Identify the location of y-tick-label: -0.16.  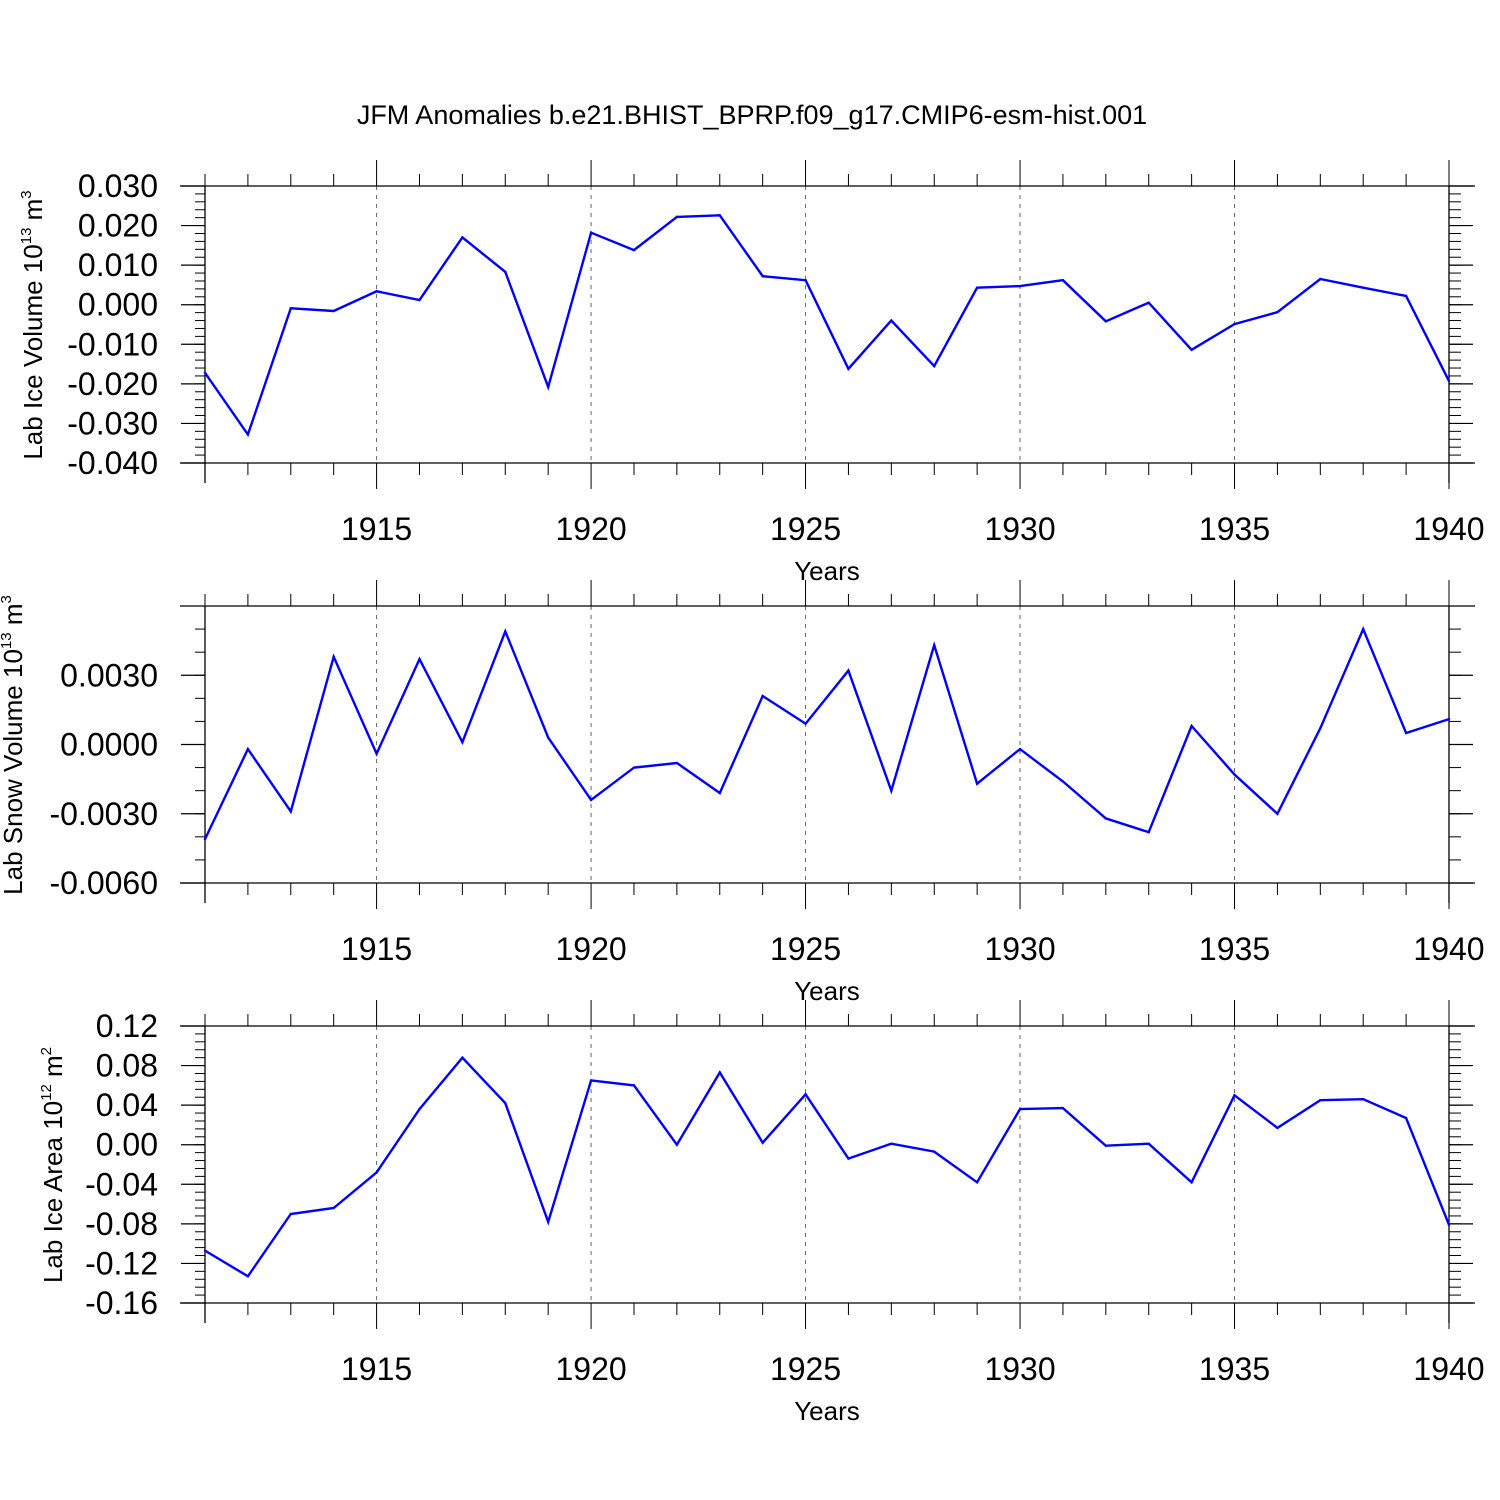
(121, 1303).